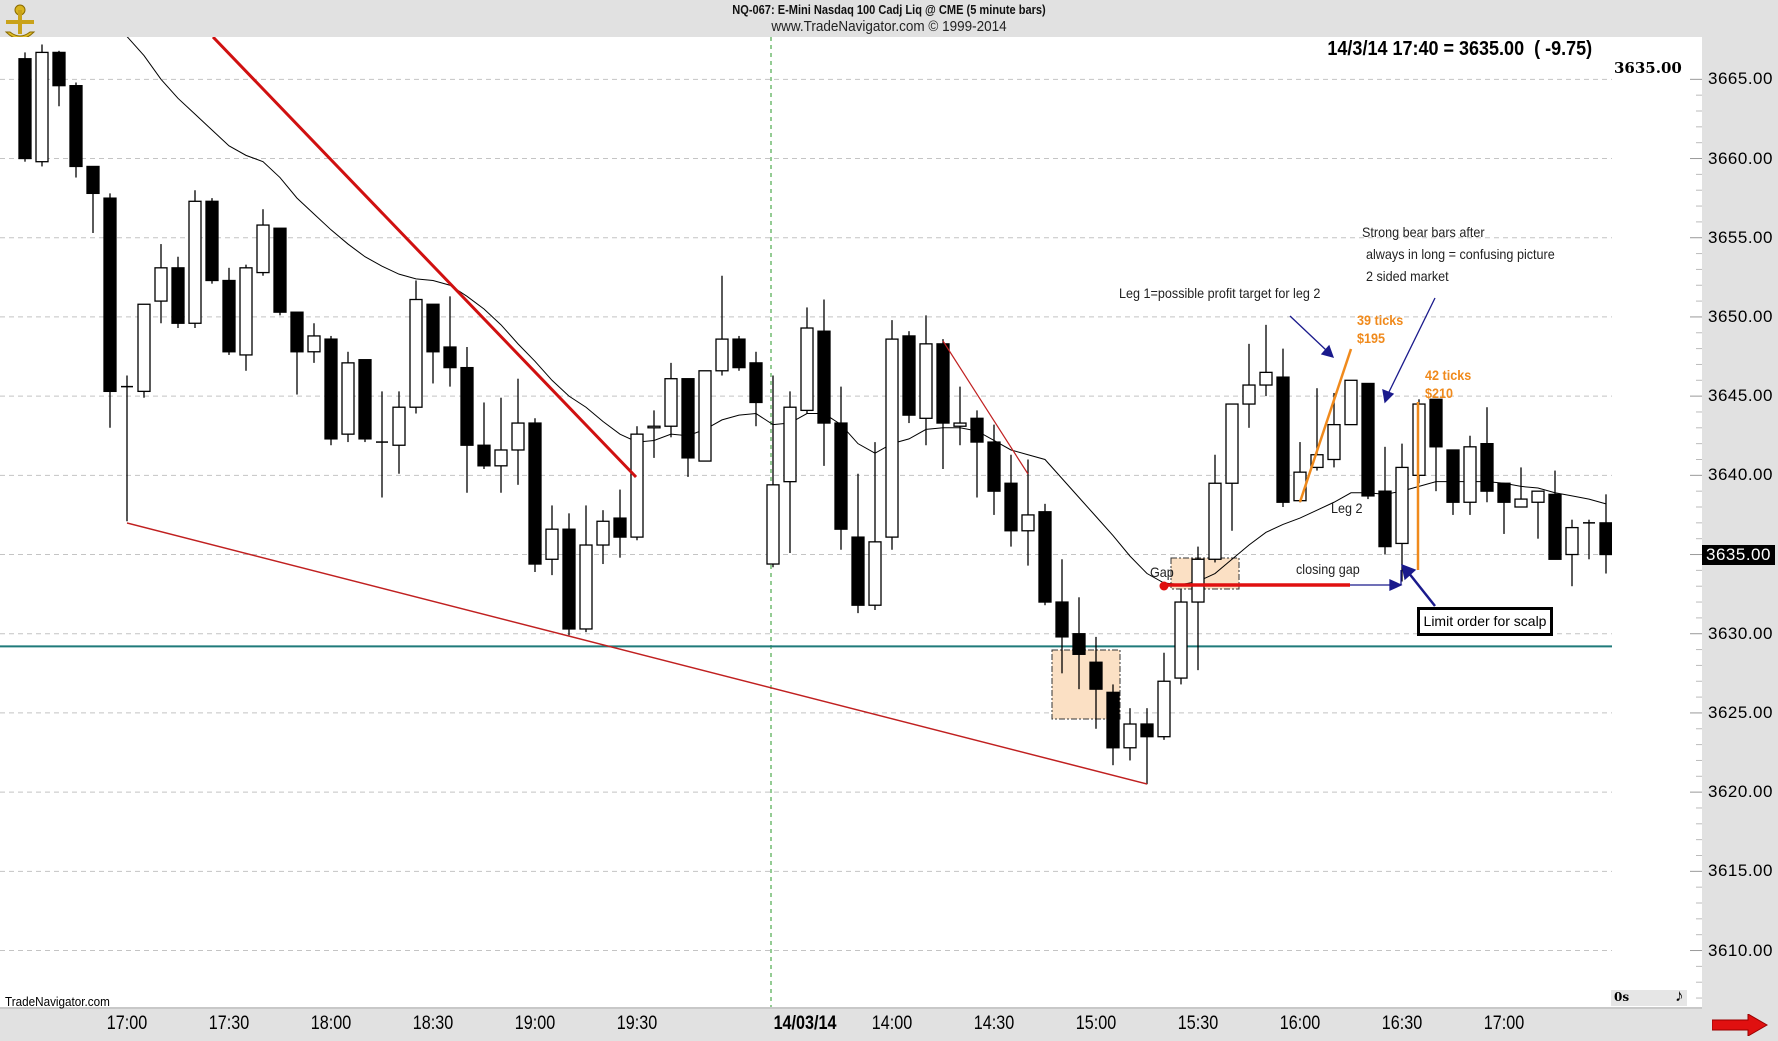 This screenshot has height=1041, width=1778. What do you see at coordinates (1198, 1023) in the screenshot?
I see `time-tick-label: 15:30` at bounding box center [1198, 1023].